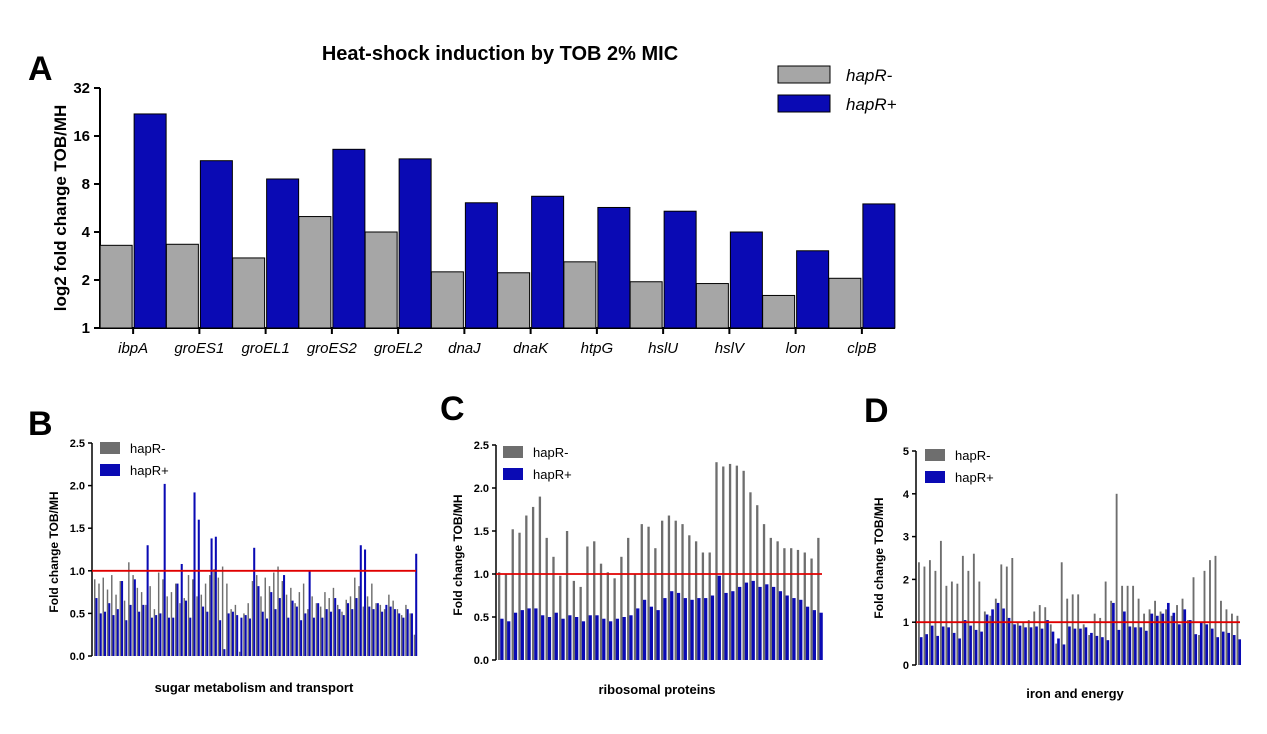 This screenshot has width=1267, height=734. Describe the element at coordinates (513, 452) in the screenshot. I see `chart-c-legend-swatch` at that location.